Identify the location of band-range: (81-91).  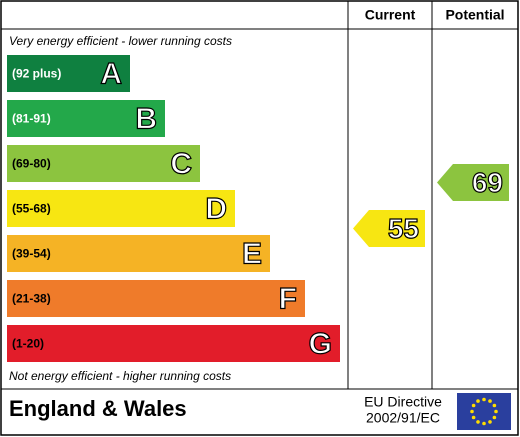
(31, 119).